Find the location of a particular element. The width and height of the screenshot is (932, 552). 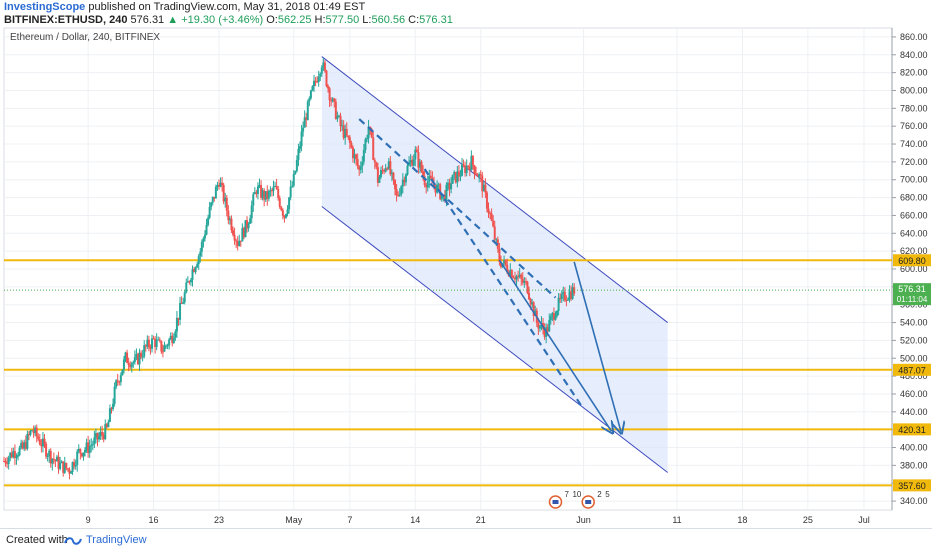

y-tick-label: 700.00 is located at coordinates (914, 180).